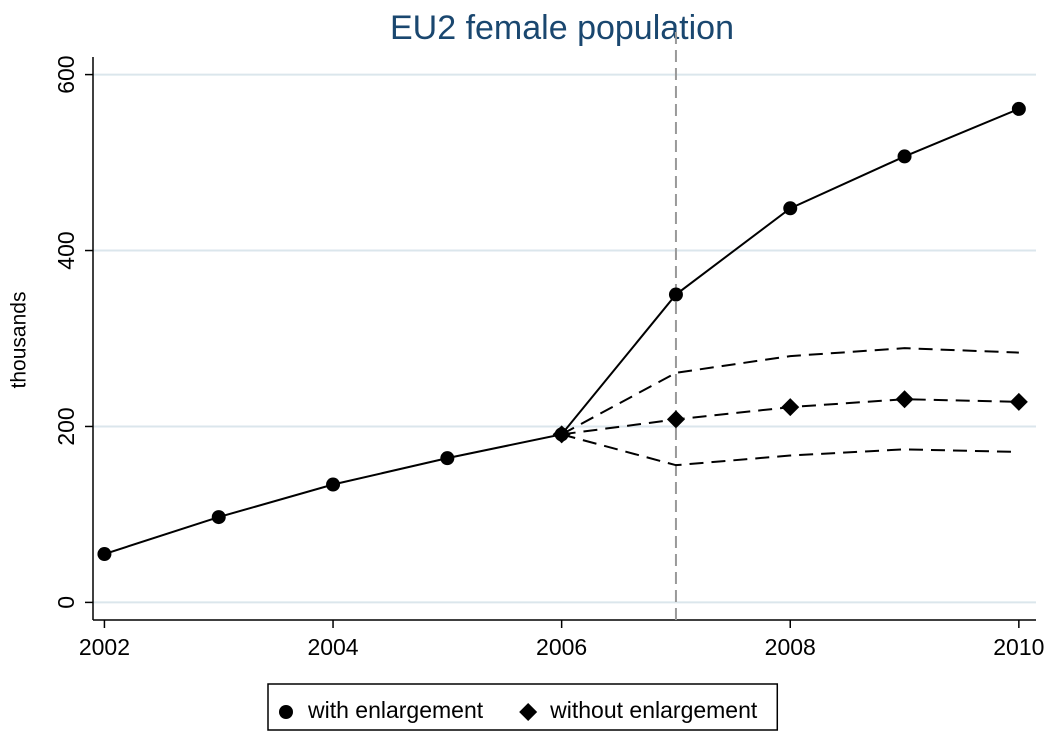 The height and width of the screenshot is (731, 1054). Describe the element at coordinates (562, 28) in the screenshot. I see `chart-title: EU2 female population` at that location.